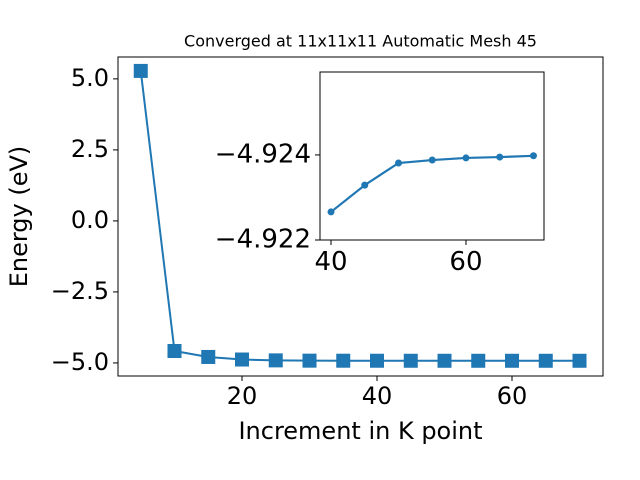 The width and height of the screenshot is (640, 480). What do you see at coordinates (90, 78) in the screenshot?
I see `y-tick-label: 5.0` at bounding box center [90, 78].